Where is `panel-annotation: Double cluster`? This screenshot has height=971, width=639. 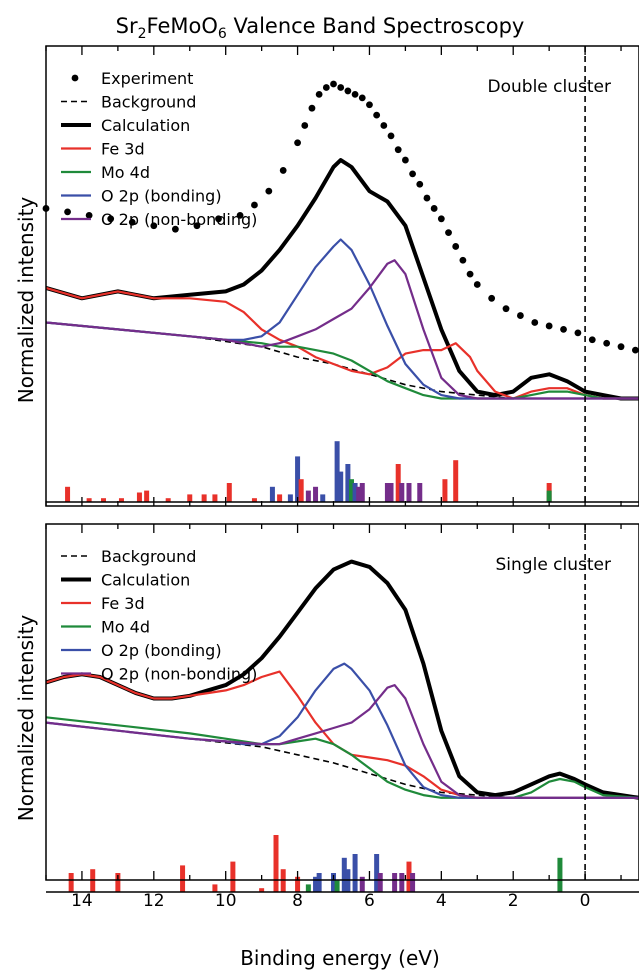
panel-annotation: Double cluster is located at coordinates (549, 87).